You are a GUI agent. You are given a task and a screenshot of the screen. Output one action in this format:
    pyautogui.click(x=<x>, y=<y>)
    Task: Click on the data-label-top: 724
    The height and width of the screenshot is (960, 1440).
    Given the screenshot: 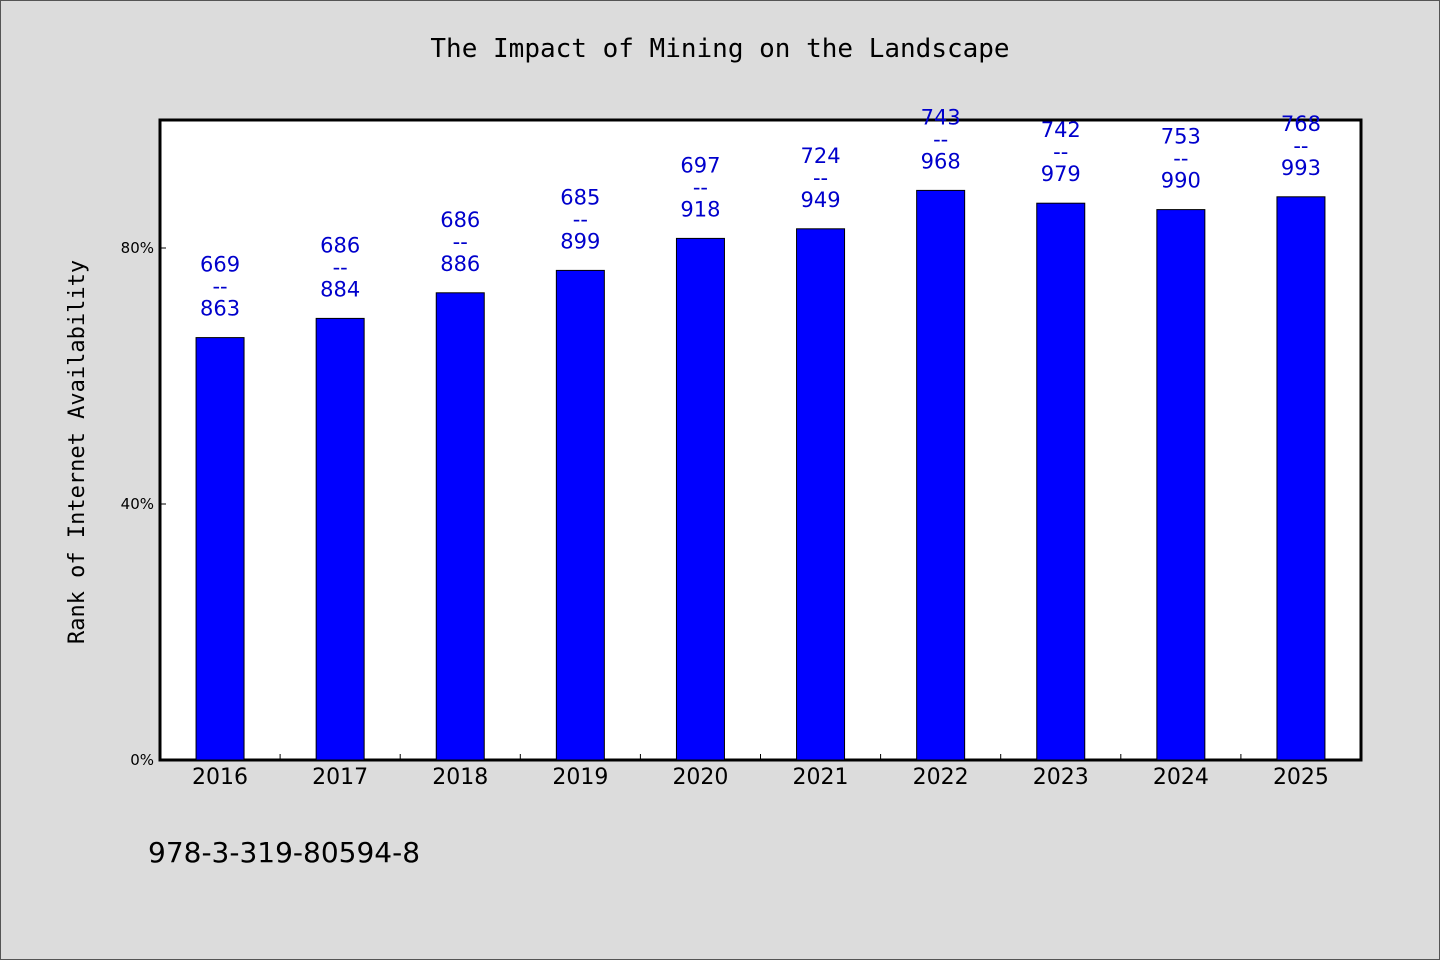 What is the action you would take?
    pyautogui.click(x=821, y=156)
    